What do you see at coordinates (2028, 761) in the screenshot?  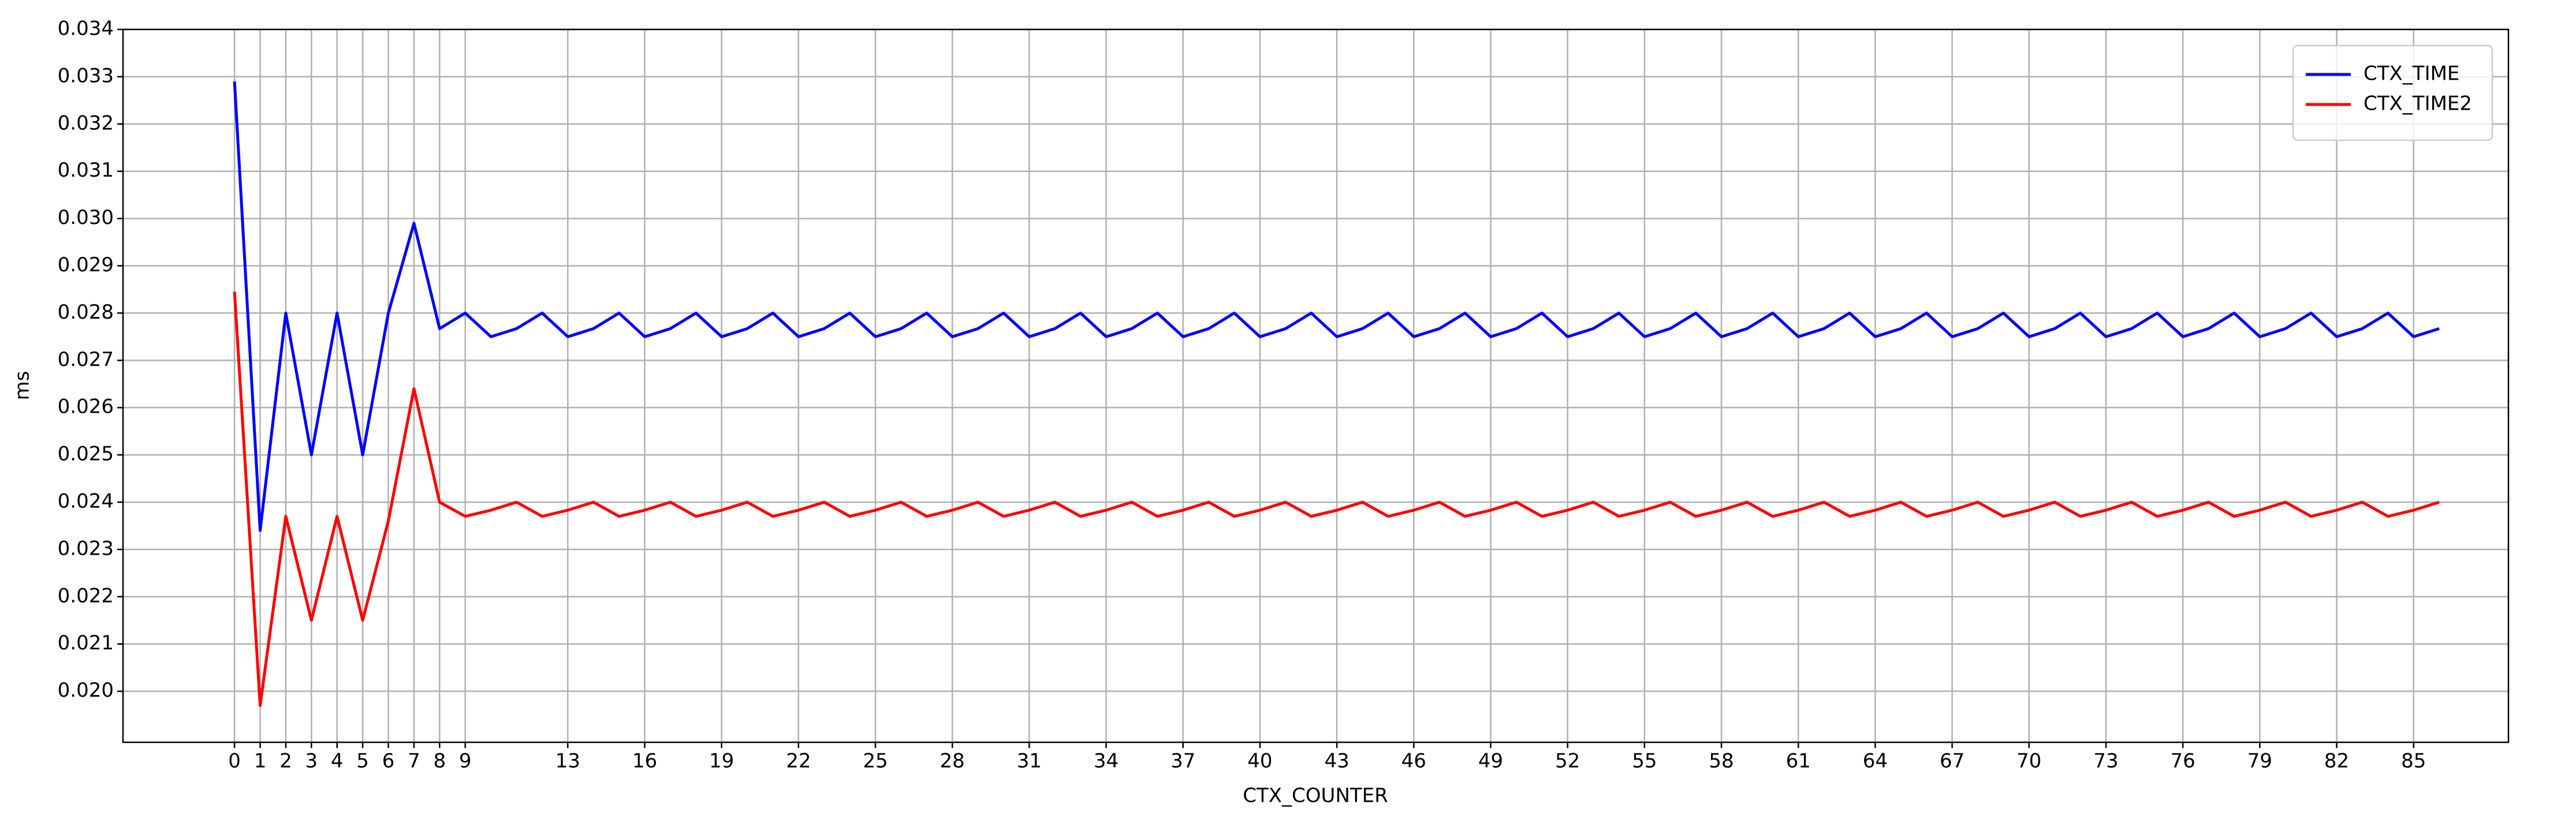 I see `x-tick-label: 70` at bounding box center [2028, 761].